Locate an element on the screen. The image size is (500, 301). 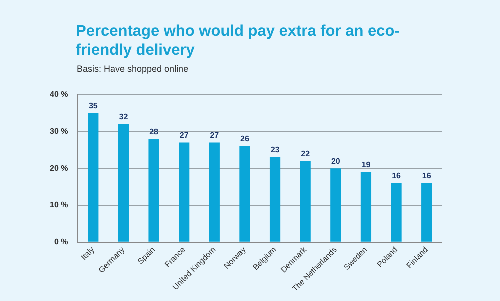
chart-subtitle: Basis: Have shopped online is located at coordinates (133, 69).